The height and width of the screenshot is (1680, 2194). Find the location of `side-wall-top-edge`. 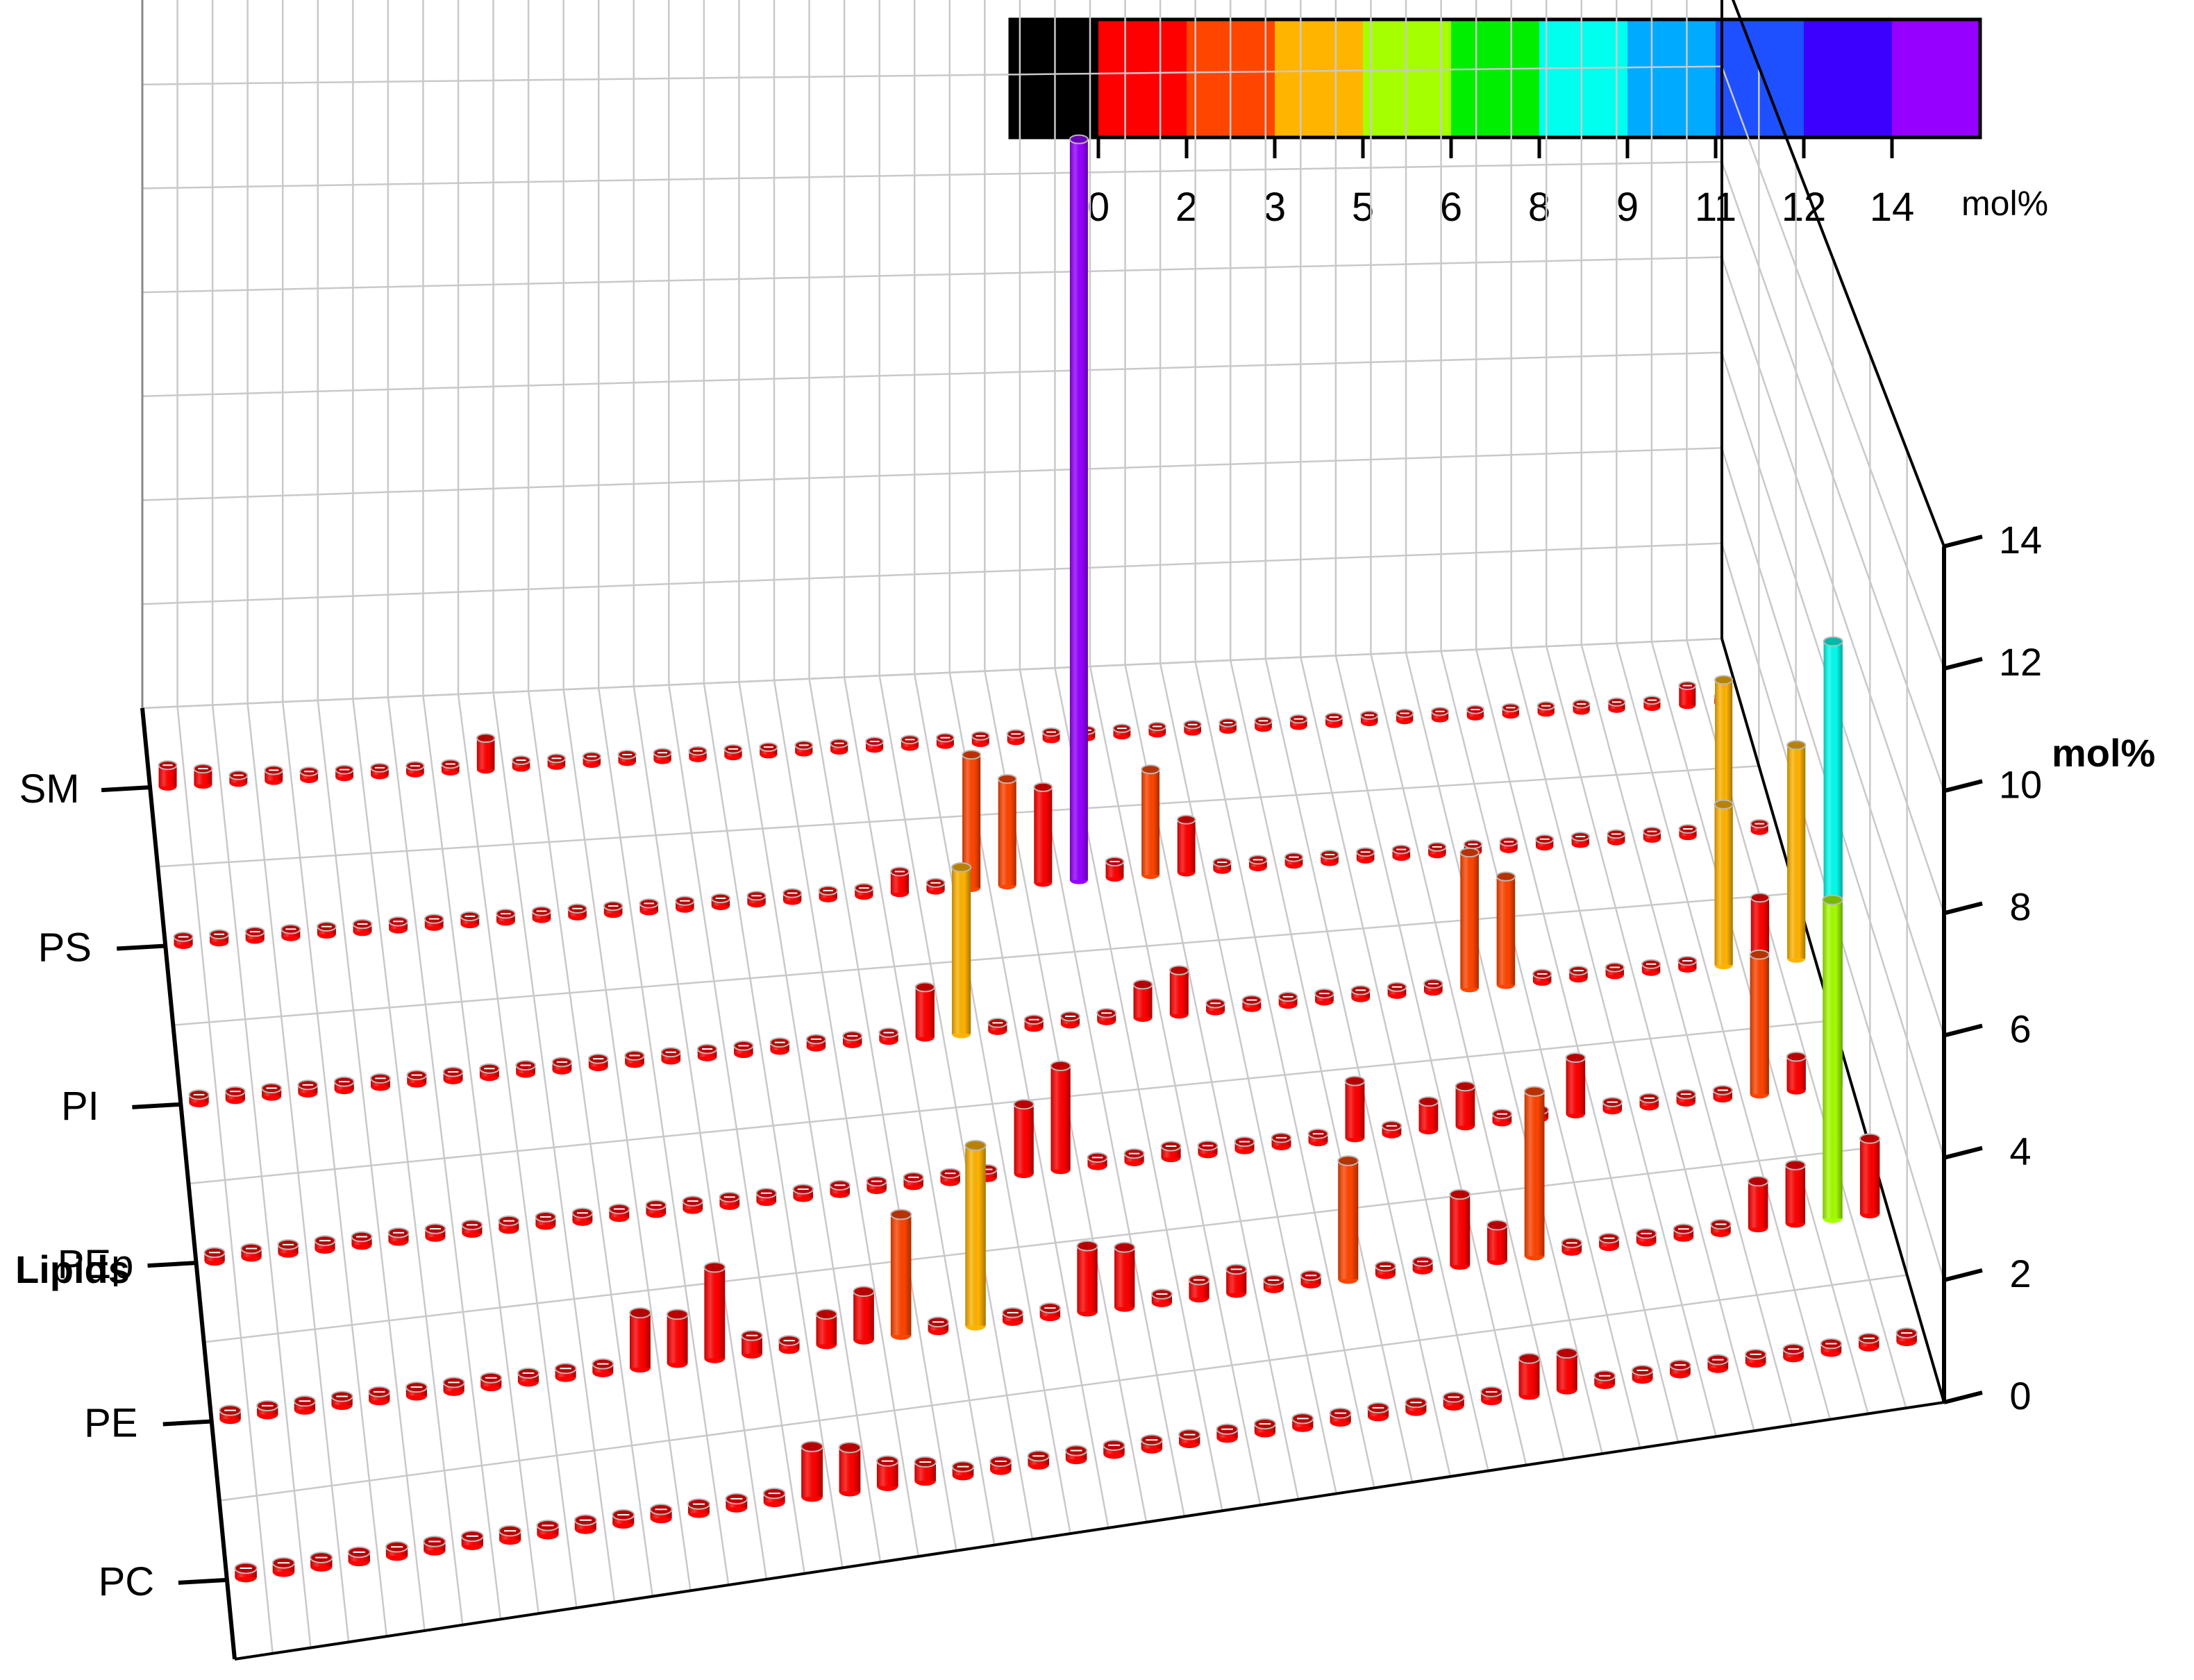

side-wall-top-edge is located at coordinates (1838, 273).